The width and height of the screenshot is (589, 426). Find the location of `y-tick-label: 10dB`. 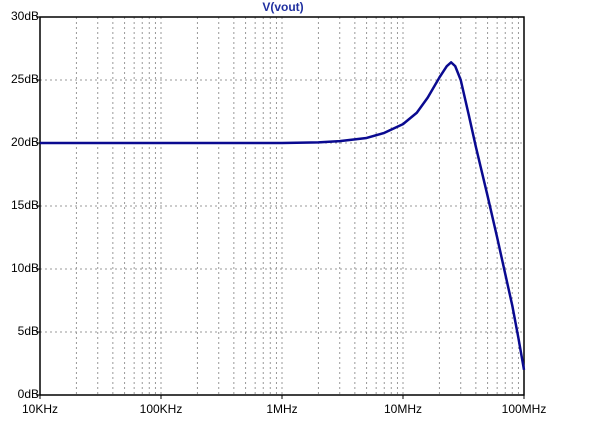

y-tick-label: 10dB is located at coordinates (25, 268).